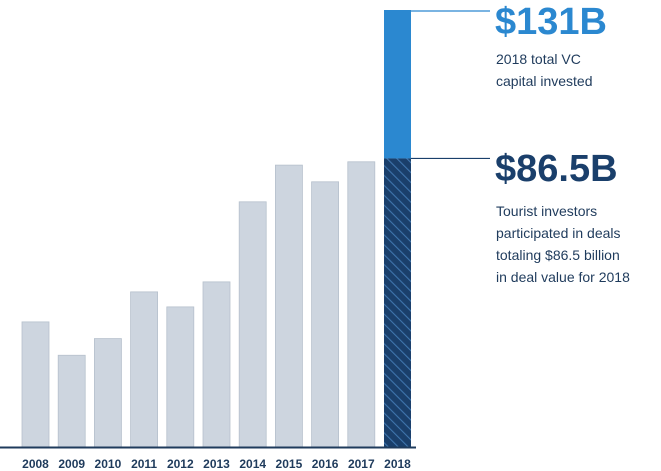  Describe the element at coordinates (450, 85) in the screenshot. I see `annotation-leaders` at that location.